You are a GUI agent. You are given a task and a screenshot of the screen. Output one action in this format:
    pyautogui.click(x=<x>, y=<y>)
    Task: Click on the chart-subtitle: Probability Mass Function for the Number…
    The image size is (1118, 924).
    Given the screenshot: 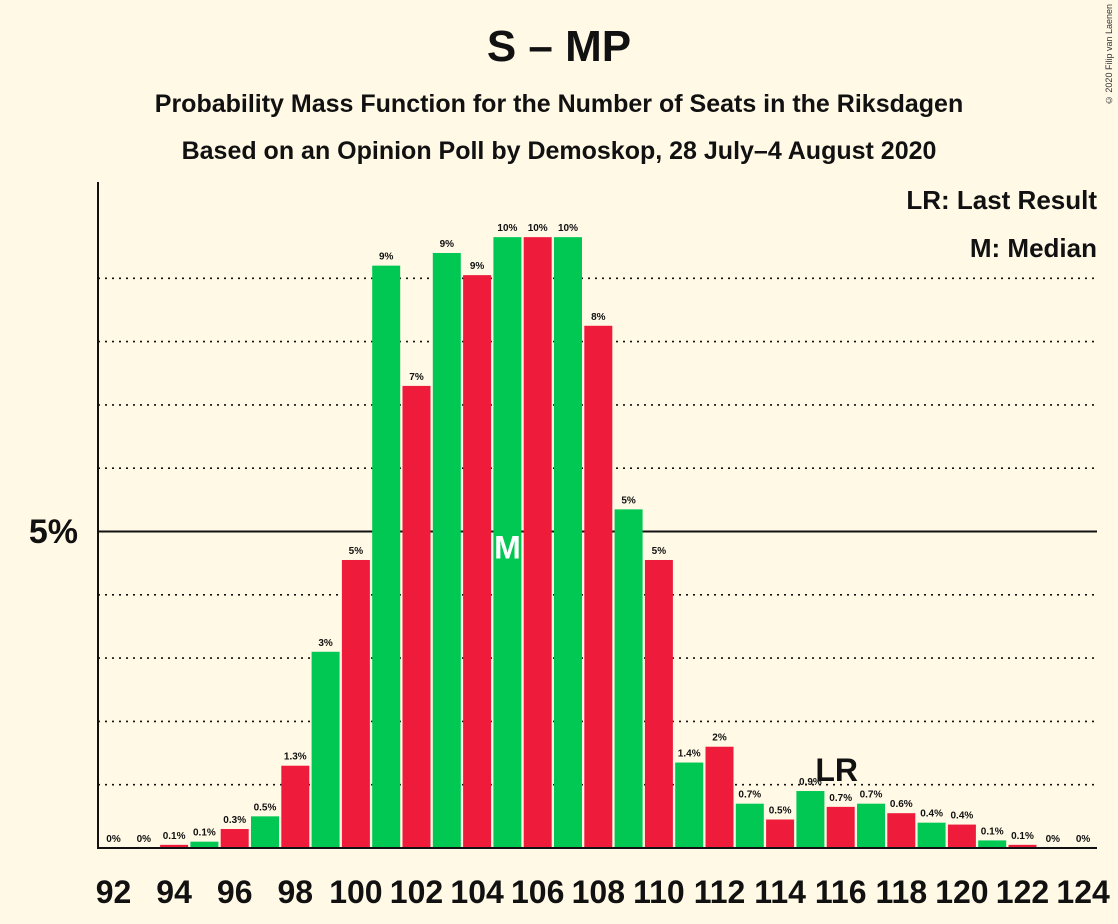 What is the action you would take?
    pyautogui.click(x=559, y=104)
    